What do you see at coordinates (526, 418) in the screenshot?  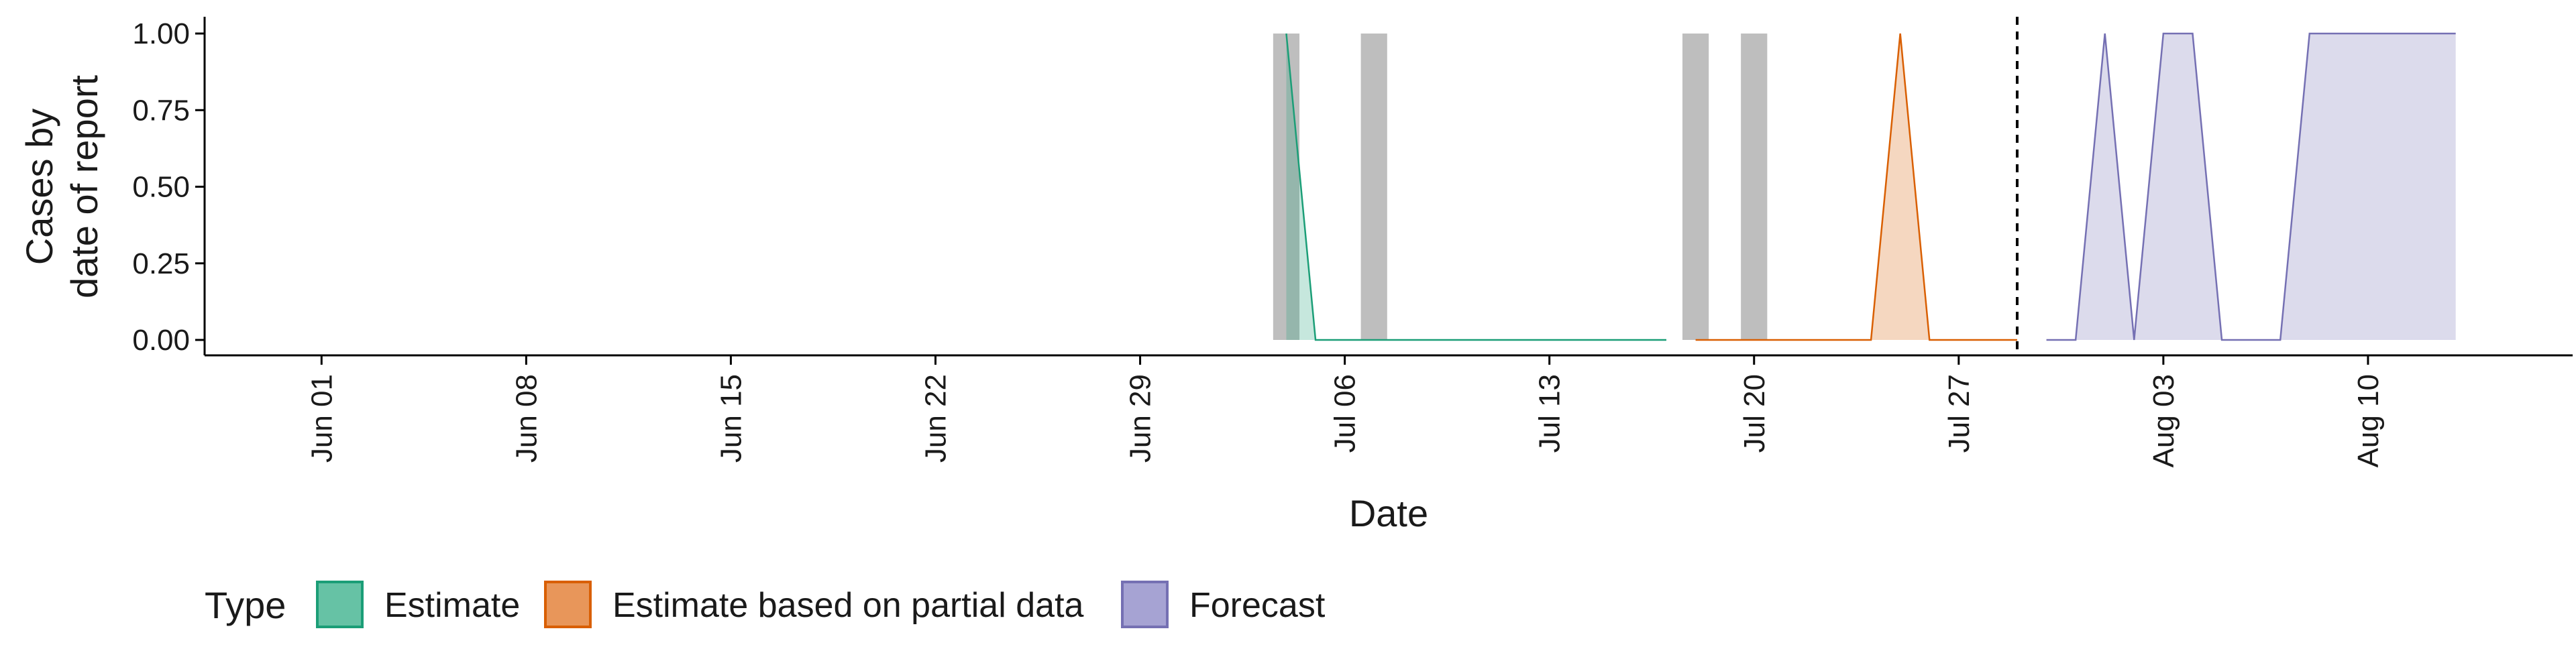 I see `x-tick-label: Jun 08` at bounding box center [526, 418].